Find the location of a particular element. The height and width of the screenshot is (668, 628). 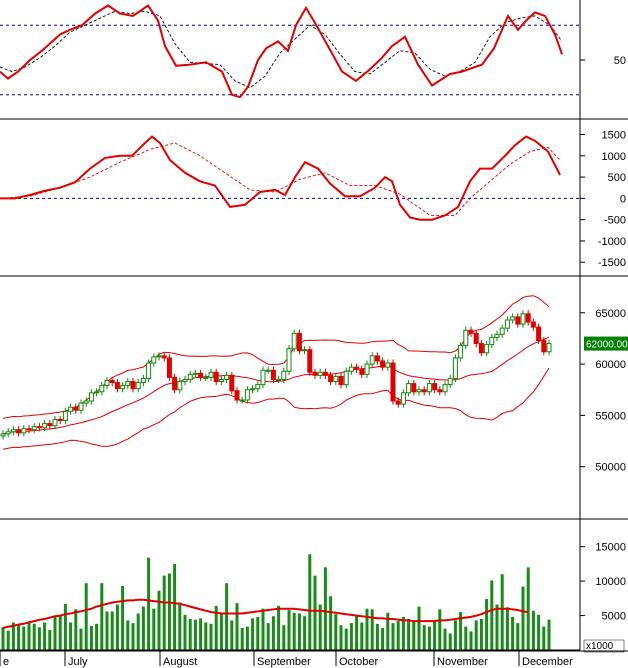

middle-band is located at coordinates (276, 385).